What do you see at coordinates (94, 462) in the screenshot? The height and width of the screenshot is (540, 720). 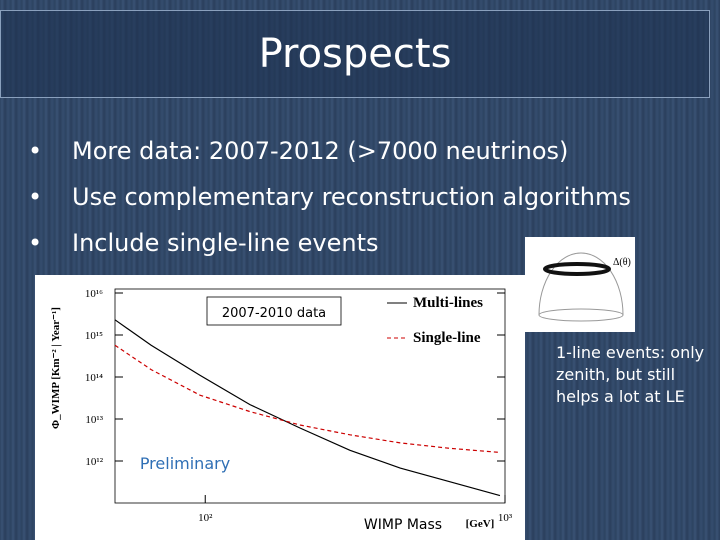 I see `y-tick-label: 10¹²` at bounding box center [94, 462].